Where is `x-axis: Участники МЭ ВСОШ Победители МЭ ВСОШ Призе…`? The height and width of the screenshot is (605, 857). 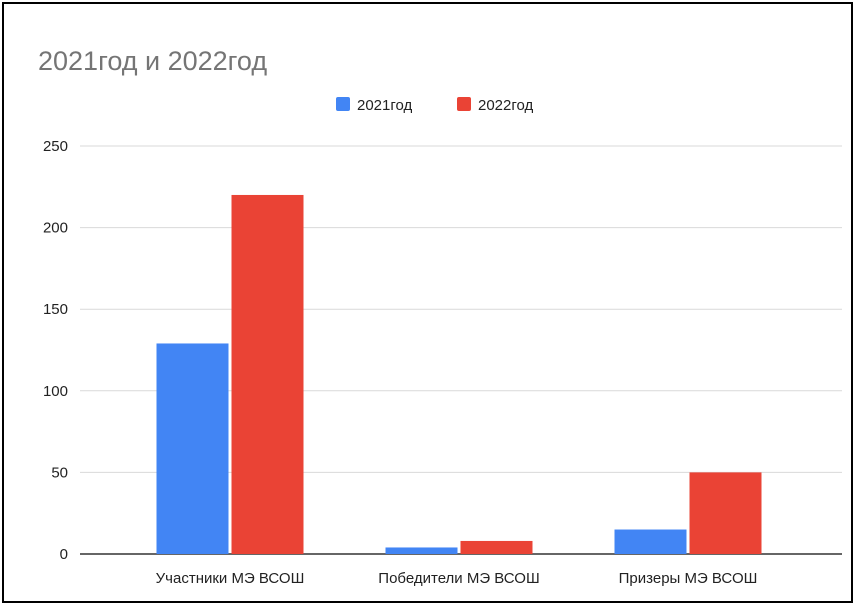
x-axis: Участники МЭ ВСОШ Победители МЭ ВСОШ Призе… is located at coordinates (457, 578).